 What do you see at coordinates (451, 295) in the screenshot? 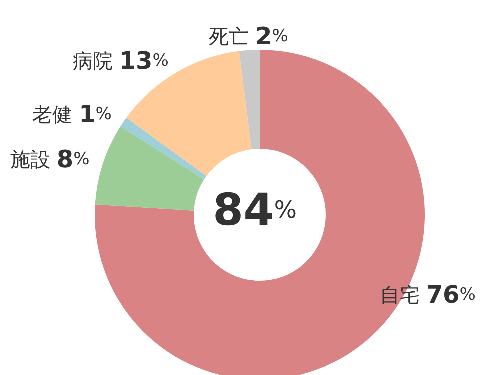
I see `data-label: 76%` at bounding box center [451, 295].